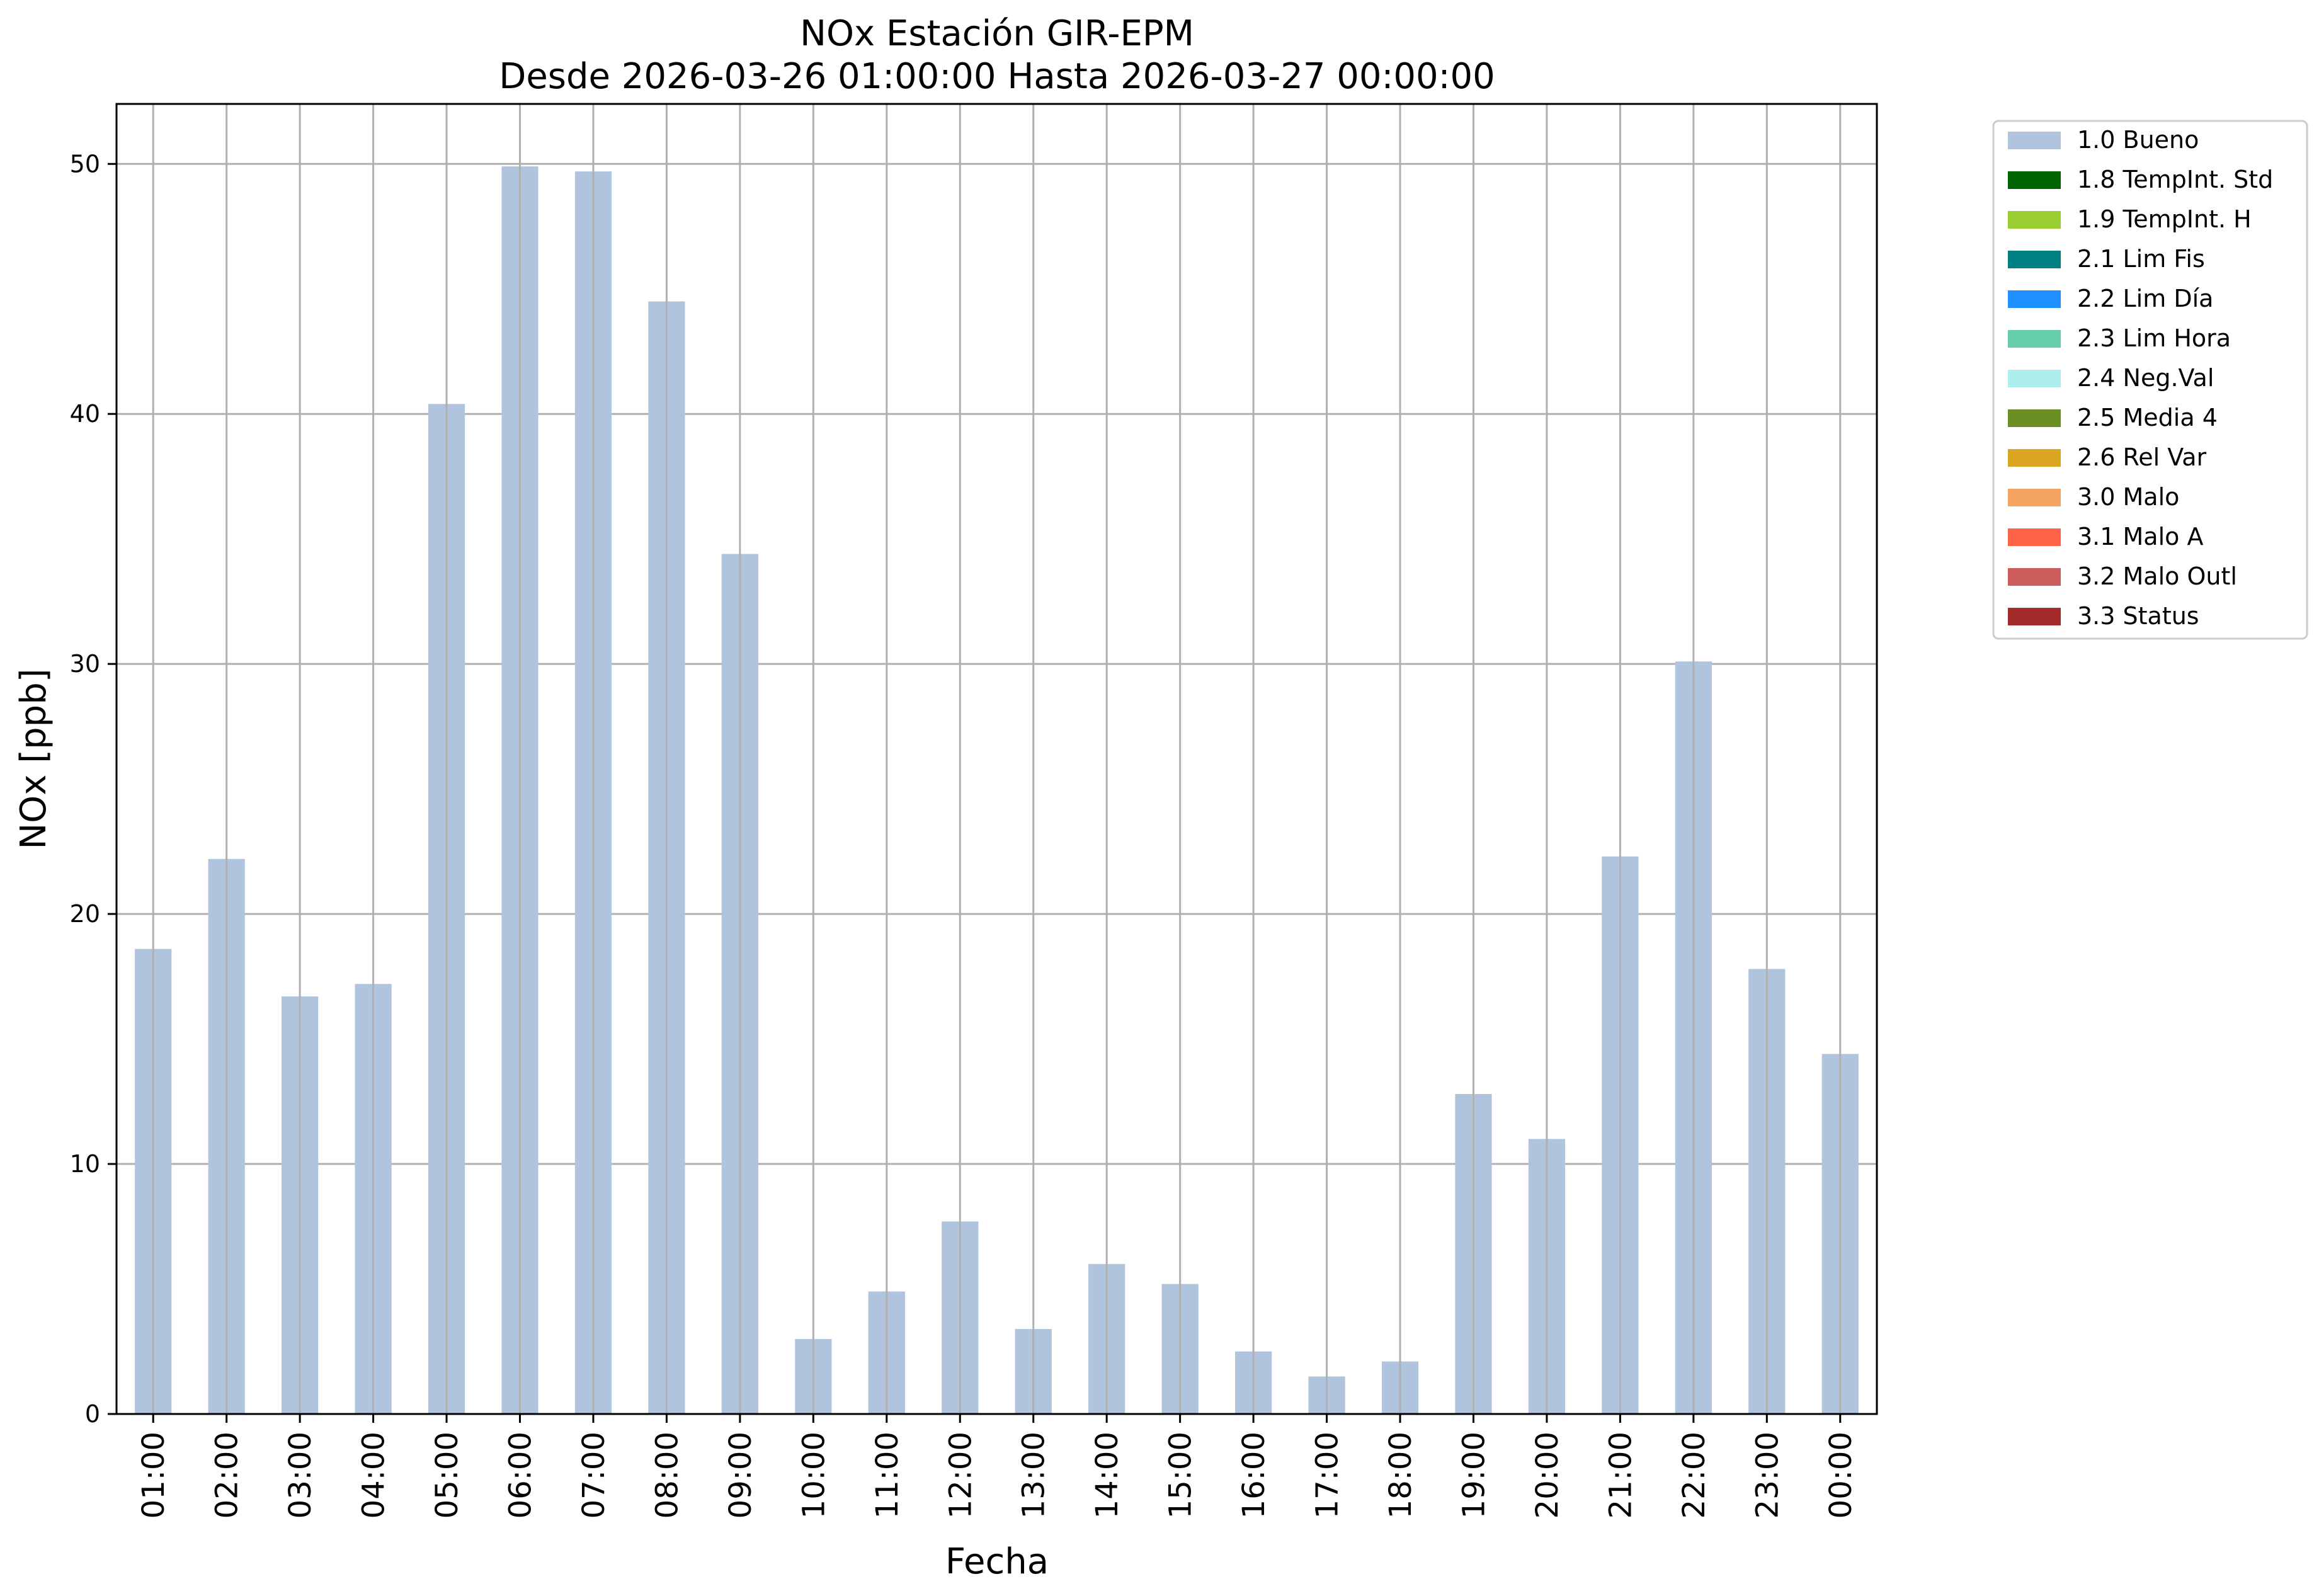 This screenshot has height=1596, width=2319. I want to click on x-tick-label: 00:00, so click(1841, 1475).